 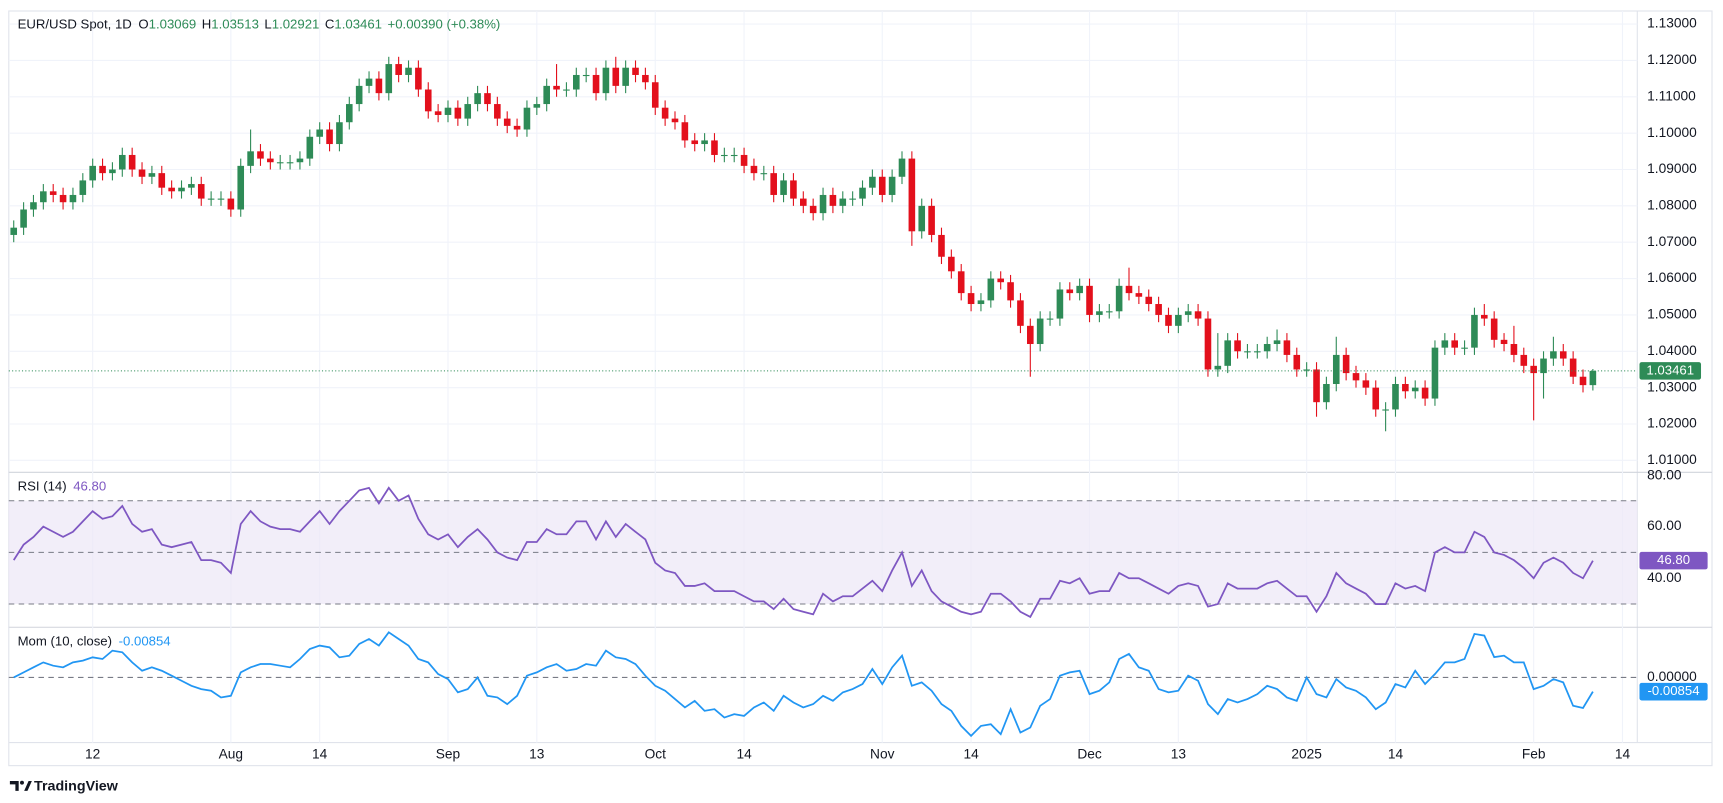 What do you see at coordinates (1672, 423) in the screenshot?
I see `y-tick-label: 1.02000` at bounding box center [1672, 423].